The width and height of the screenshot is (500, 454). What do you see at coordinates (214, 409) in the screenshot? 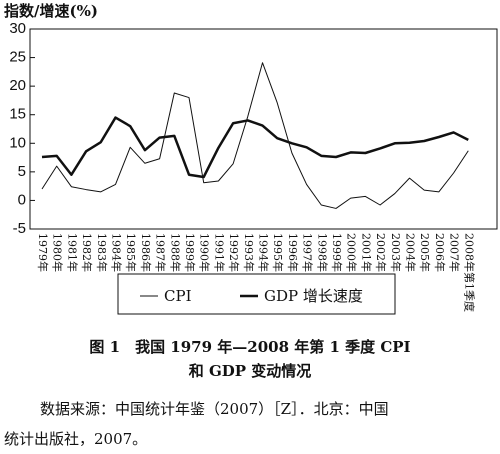
I see `source-text: 数据来源：中国统计年鉴（2007）［Z］．北京：中国` at bounding box center [214, 409].